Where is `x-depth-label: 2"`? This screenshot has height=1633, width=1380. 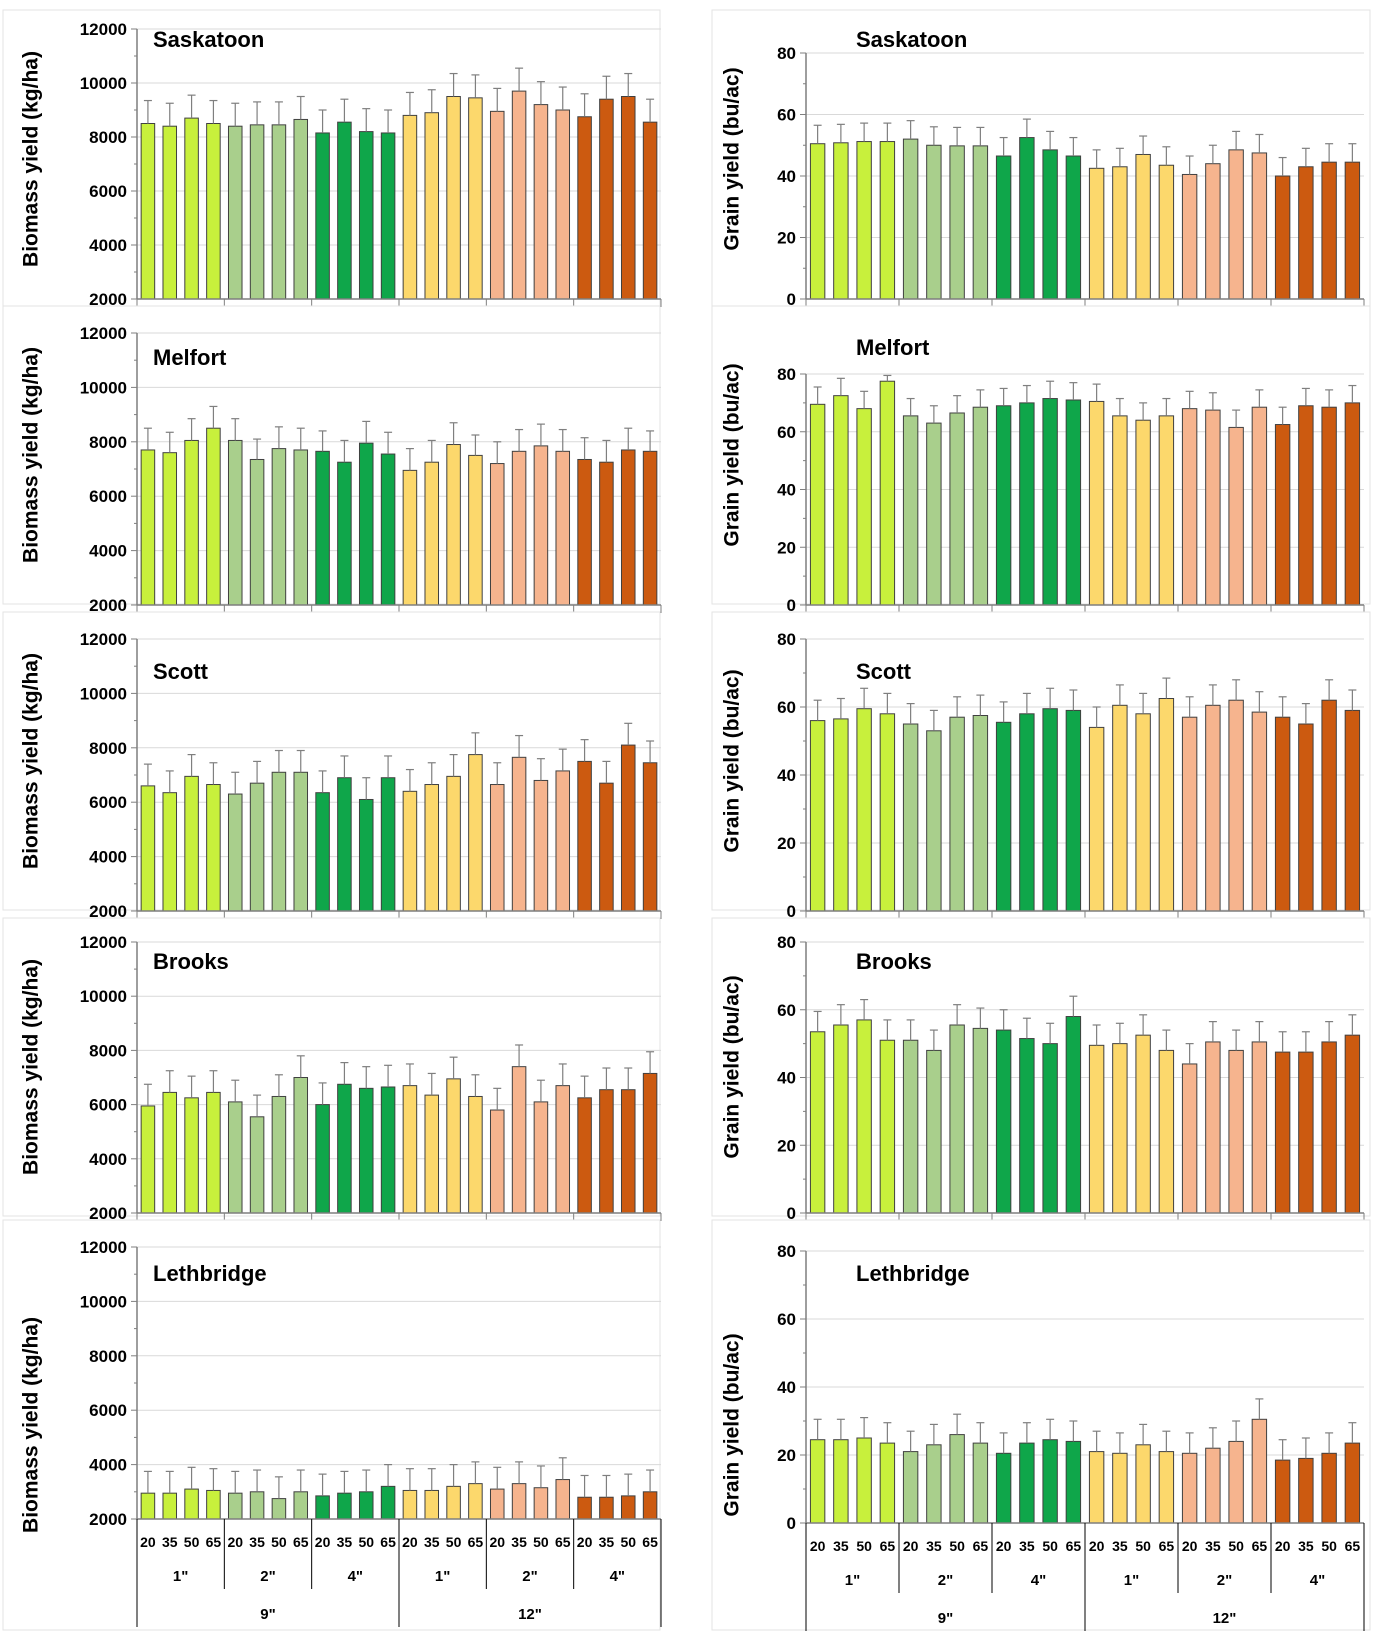 x-depth-label: 2" is located at coordinates (529, 1576).